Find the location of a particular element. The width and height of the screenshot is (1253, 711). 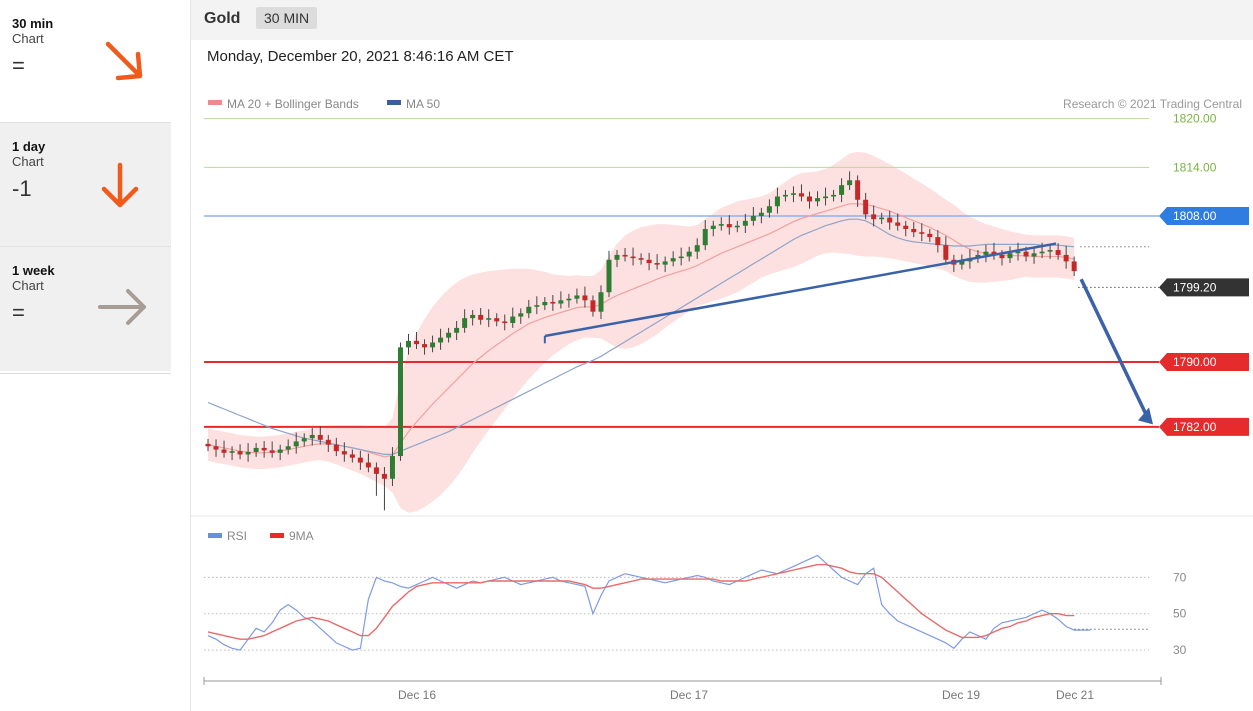

sidebar-item-30min: 30 min Chart = is located at coordinates (85, 62).